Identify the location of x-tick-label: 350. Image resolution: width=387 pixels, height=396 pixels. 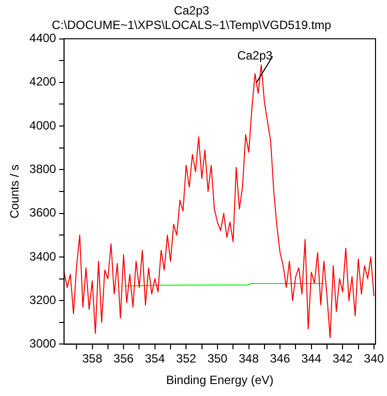
(217, 359).